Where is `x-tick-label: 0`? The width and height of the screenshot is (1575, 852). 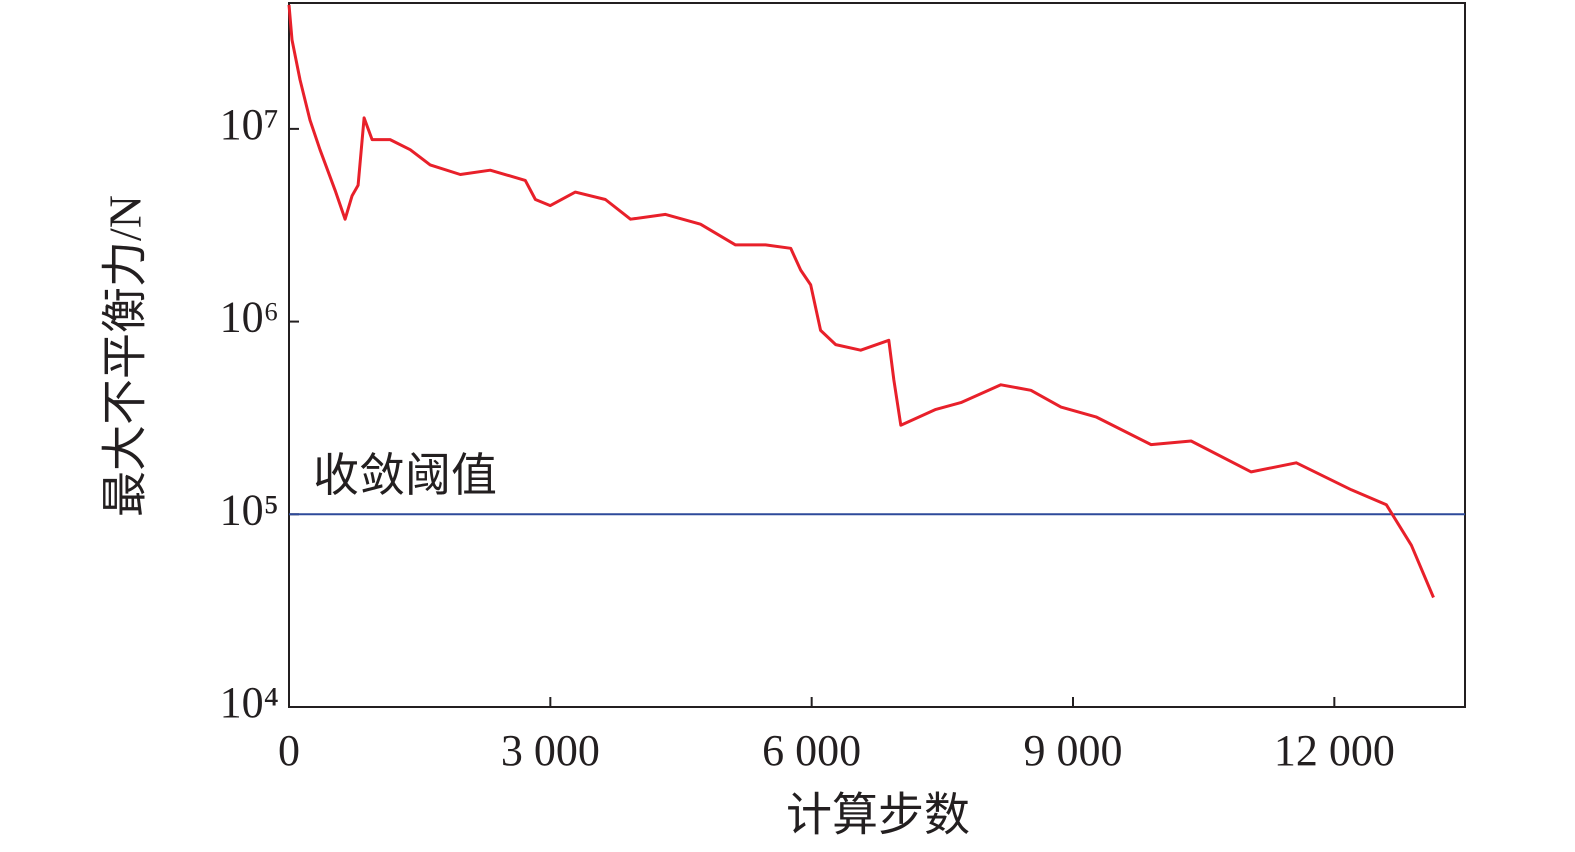
x-tick-label: 0 is located at coordinates (289, 750).